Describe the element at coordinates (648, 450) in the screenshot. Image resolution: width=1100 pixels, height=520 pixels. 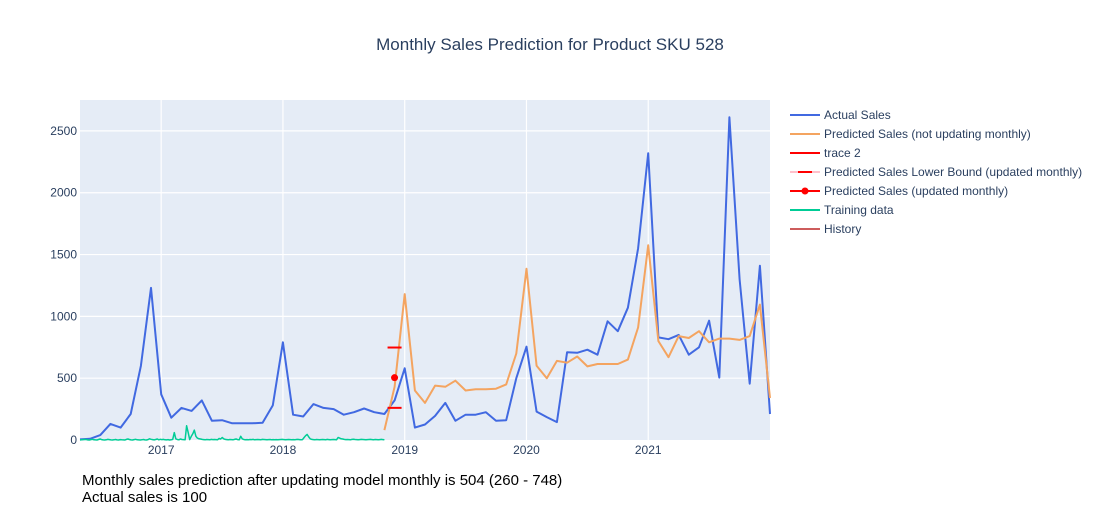
I see `x-tick-label: 2021` at that location.